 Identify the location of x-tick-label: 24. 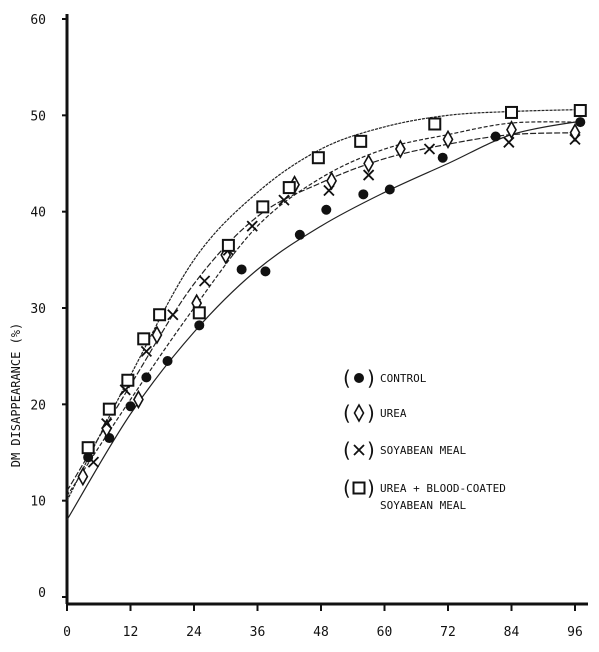
(194, 632).